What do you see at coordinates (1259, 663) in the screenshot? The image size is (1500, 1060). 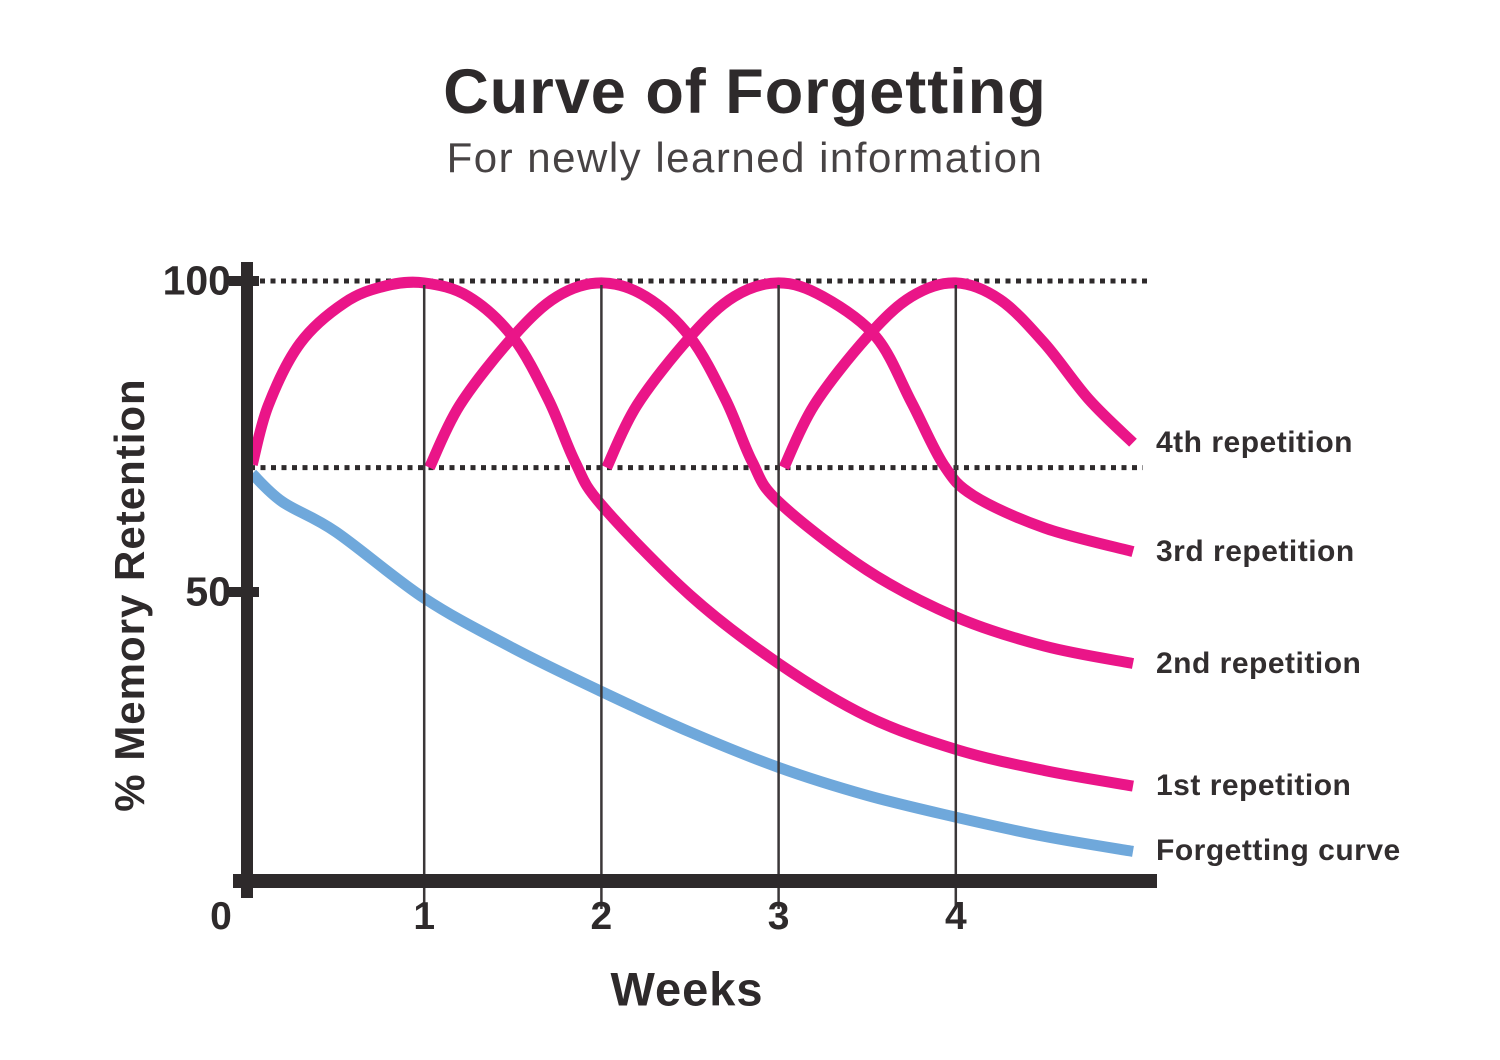 I see `curve-label-2nd-repetition: 2nd repetition` at bounding box center [1259, 663].